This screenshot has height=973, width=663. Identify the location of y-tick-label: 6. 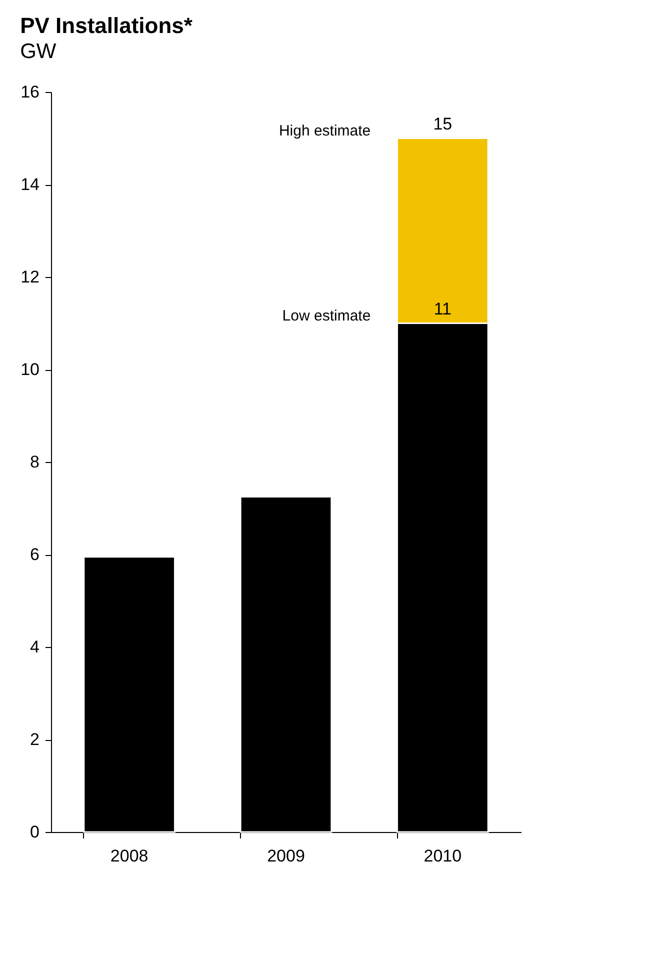
(35, 554).